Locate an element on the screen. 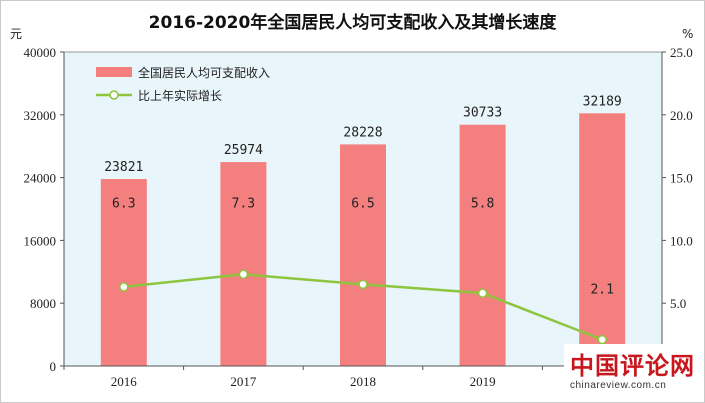 The width and height of the screenshot is (705, 403). left-axis-unit: 元 is located at coordinates (16, 34).